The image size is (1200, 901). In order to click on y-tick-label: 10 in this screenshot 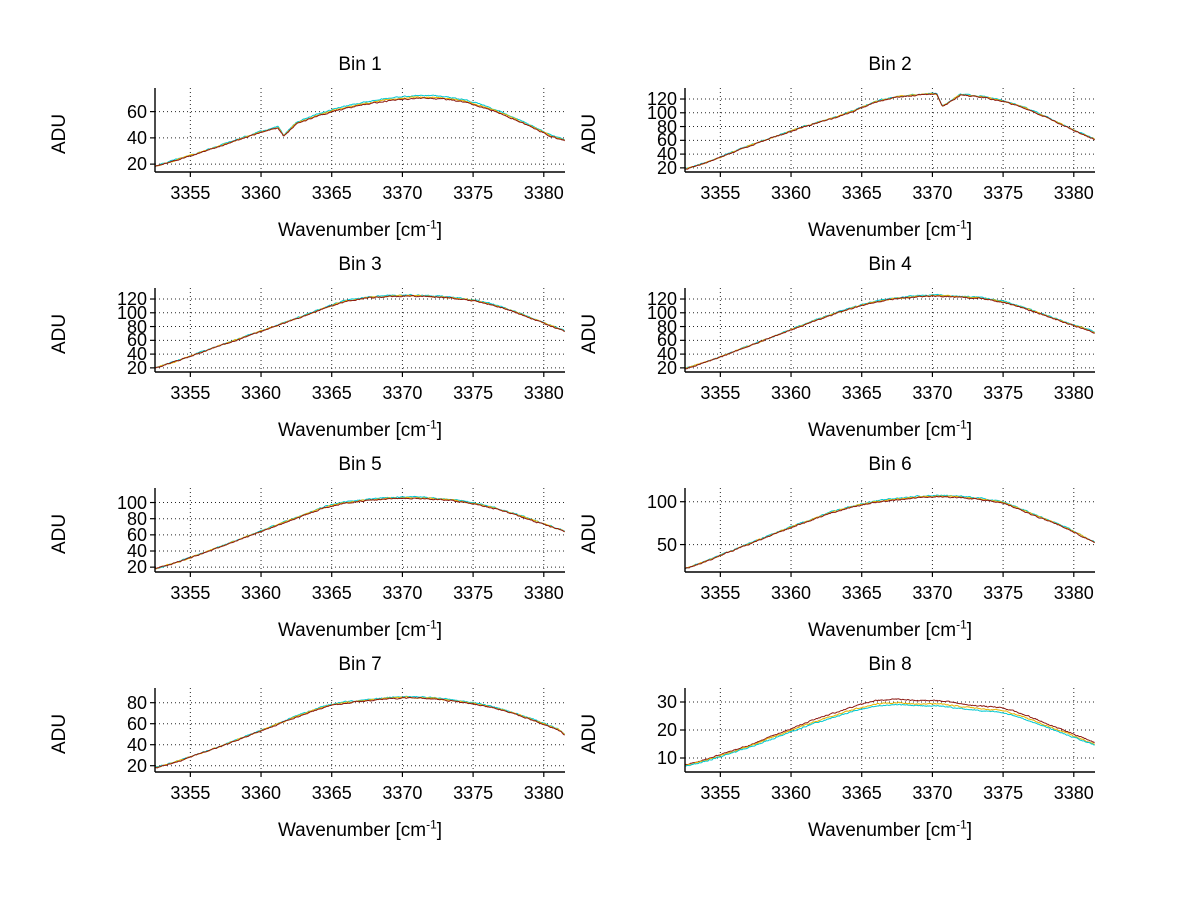, I will do `click(666, 758)`.